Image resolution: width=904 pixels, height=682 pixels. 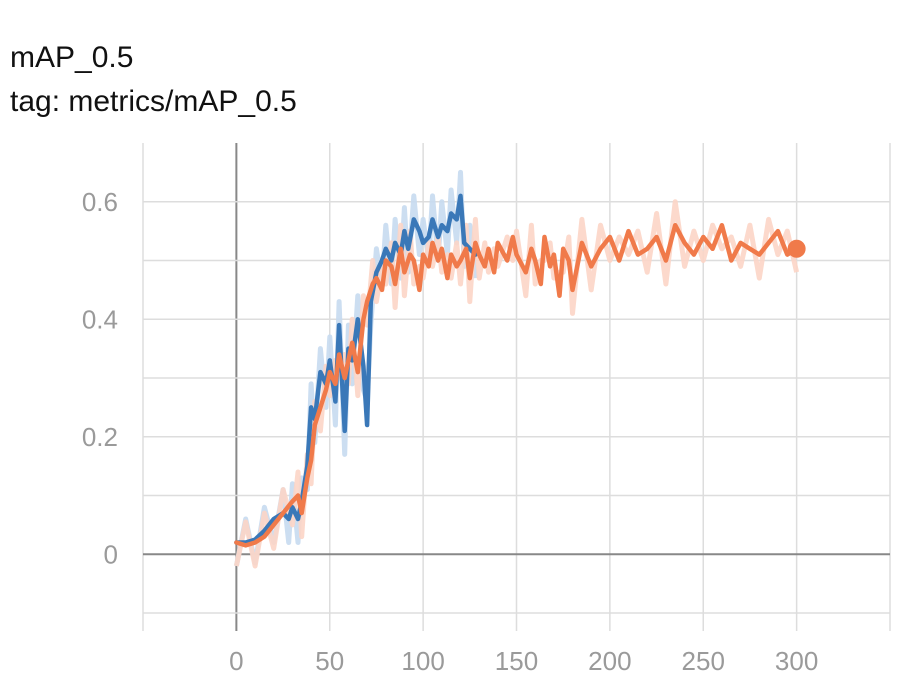 What do you see at coordinates (100, 437) in the screenshot?
I see `y-tick-label: 0.2` at bounding box center [100, 437].